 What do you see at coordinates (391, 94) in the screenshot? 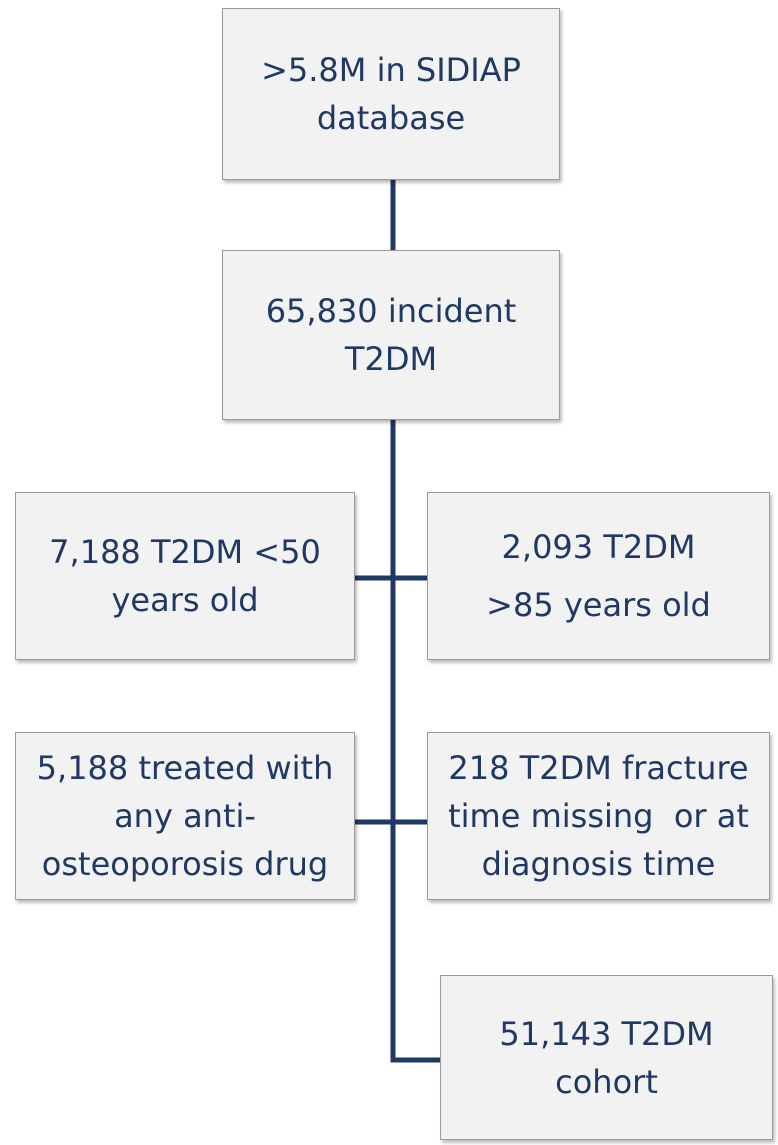
I see `node: >5.8M in SIDIAP database` at bounding box center [391, 94].